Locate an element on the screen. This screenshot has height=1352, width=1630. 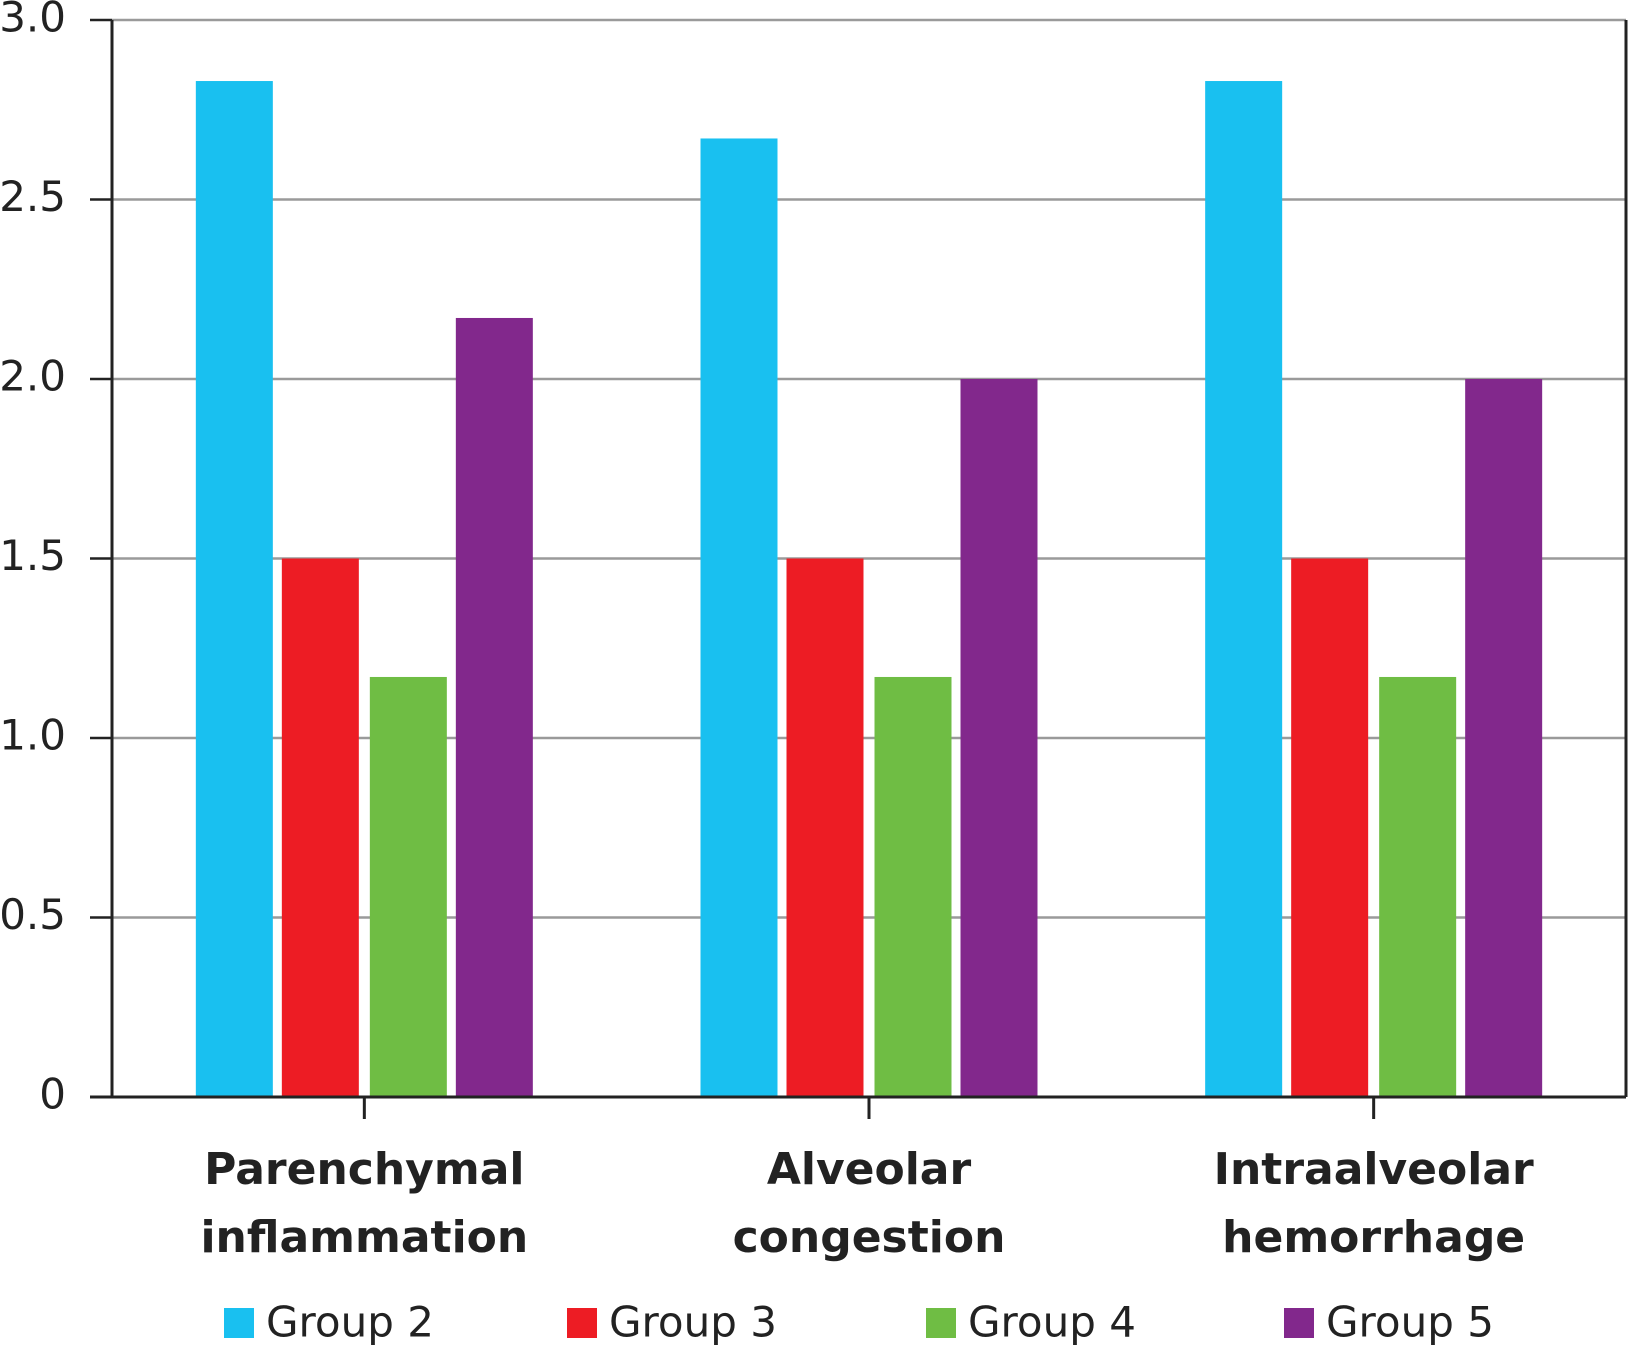
y-tick-label: 2.0 is located at coordinates (33, 376).